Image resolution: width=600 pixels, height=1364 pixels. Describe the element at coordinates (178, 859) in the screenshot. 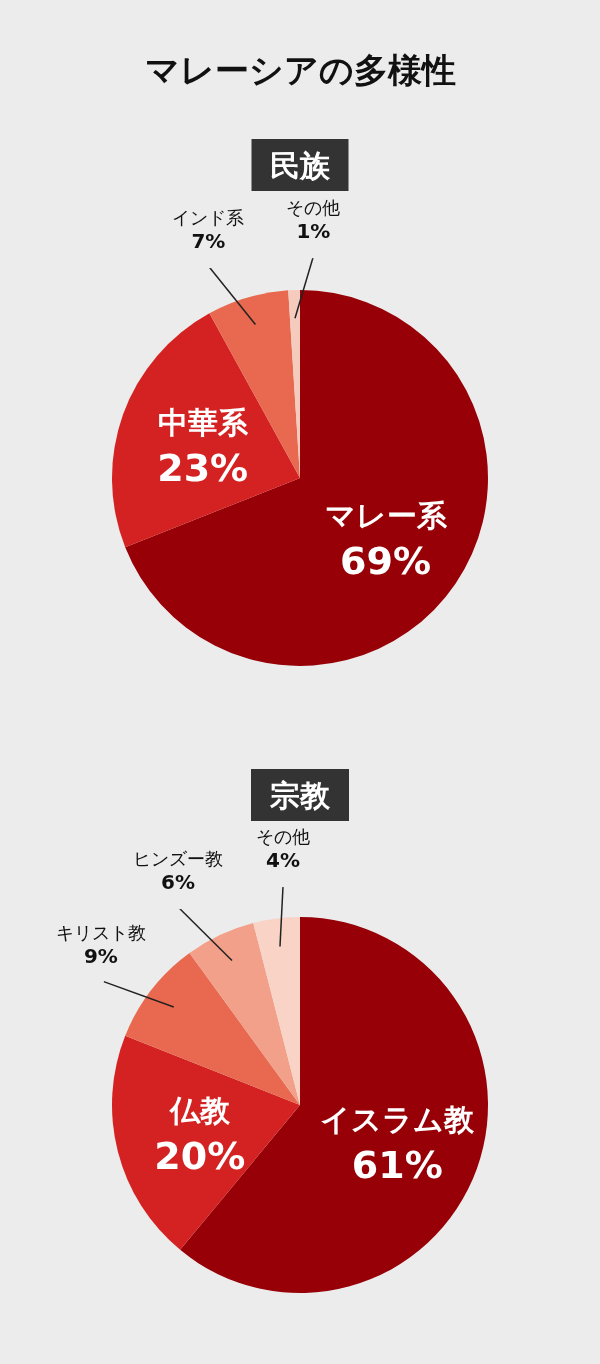

I see `slice-label: ヒンズー教` at that location.